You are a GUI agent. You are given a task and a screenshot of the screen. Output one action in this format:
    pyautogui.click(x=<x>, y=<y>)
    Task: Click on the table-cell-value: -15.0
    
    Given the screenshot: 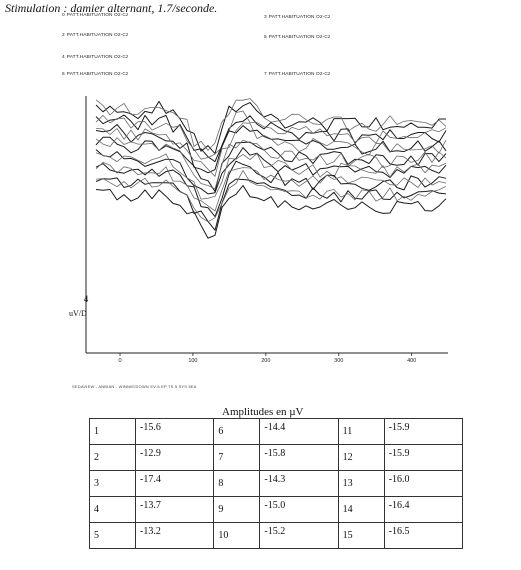 What is the action you would take?
    pyautogui.click(x=299, y=509)
    